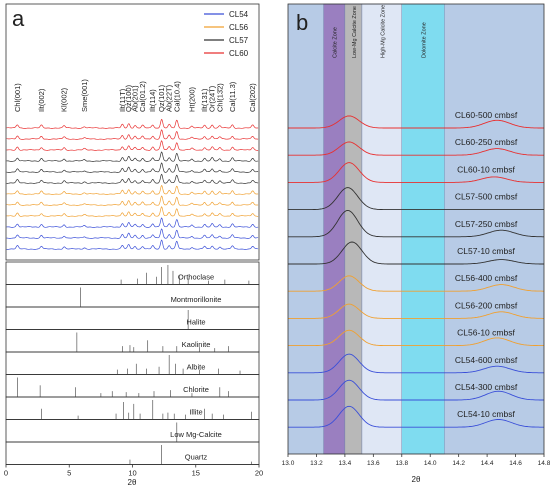 The image size is (550, 488). I want to click on series-label: CL60-250 cmbsf, so click(486, 142).